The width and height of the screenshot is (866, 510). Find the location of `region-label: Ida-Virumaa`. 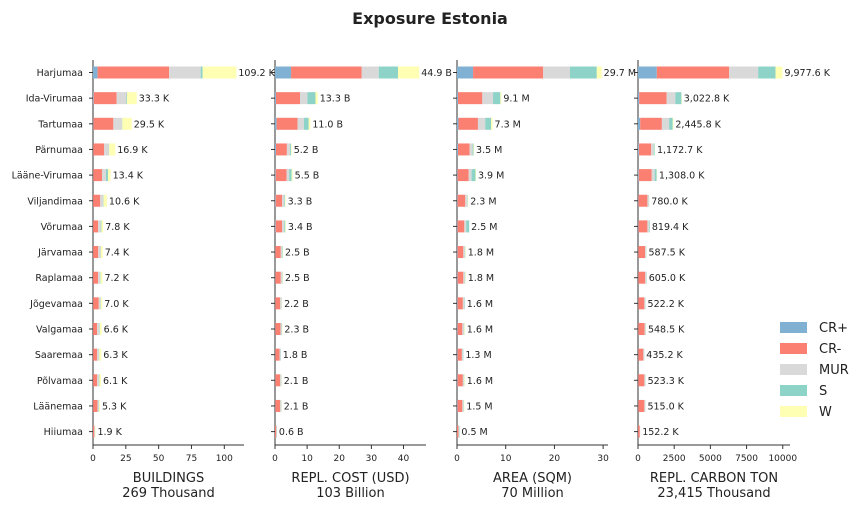

region-label: Ida-Virumaa is located at coordinates (54, 99).